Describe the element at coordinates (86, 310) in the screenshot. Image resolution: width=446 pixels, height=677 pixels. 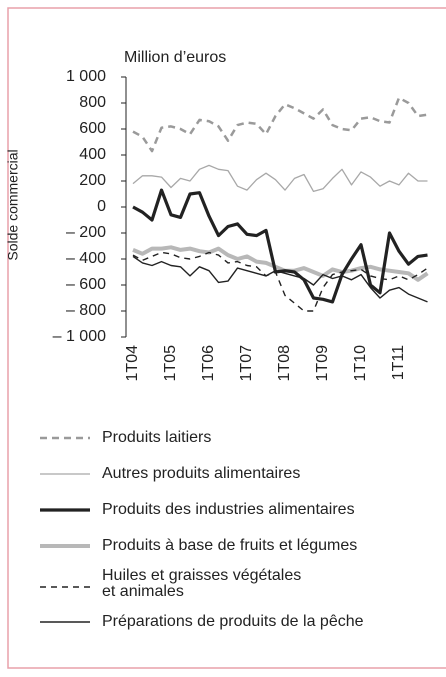
I see `y-tick-label: – 800` at that location.